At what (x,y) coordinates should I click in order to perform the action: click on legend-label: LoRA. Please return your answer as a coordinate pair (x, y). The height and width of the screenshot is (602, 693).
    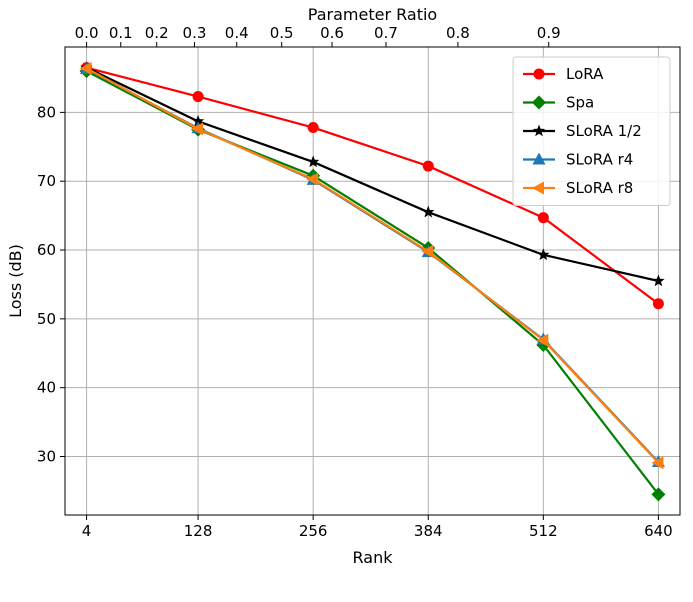
    Looking at the image, I should click on (585, 74).